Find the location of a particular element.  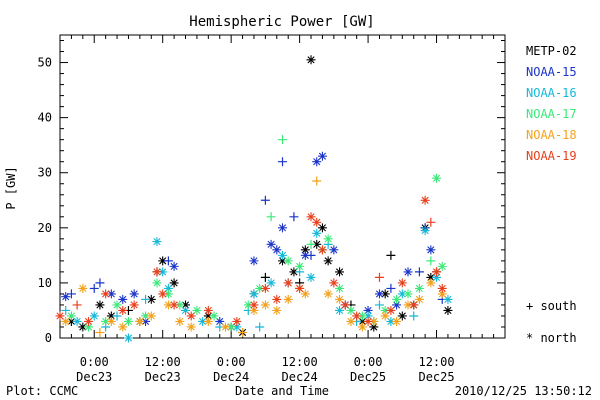

marker-key-south: + south is located at coordinates (551, 306).